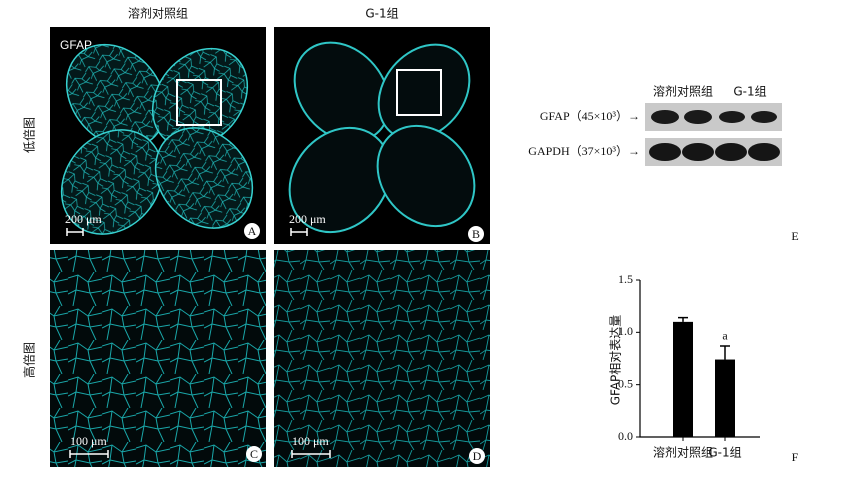 This screenshot has width=856, height=478. What do you see at coordinates (699, 359) in the screenshot?
I see `axes` at bounding box center [699, 359].